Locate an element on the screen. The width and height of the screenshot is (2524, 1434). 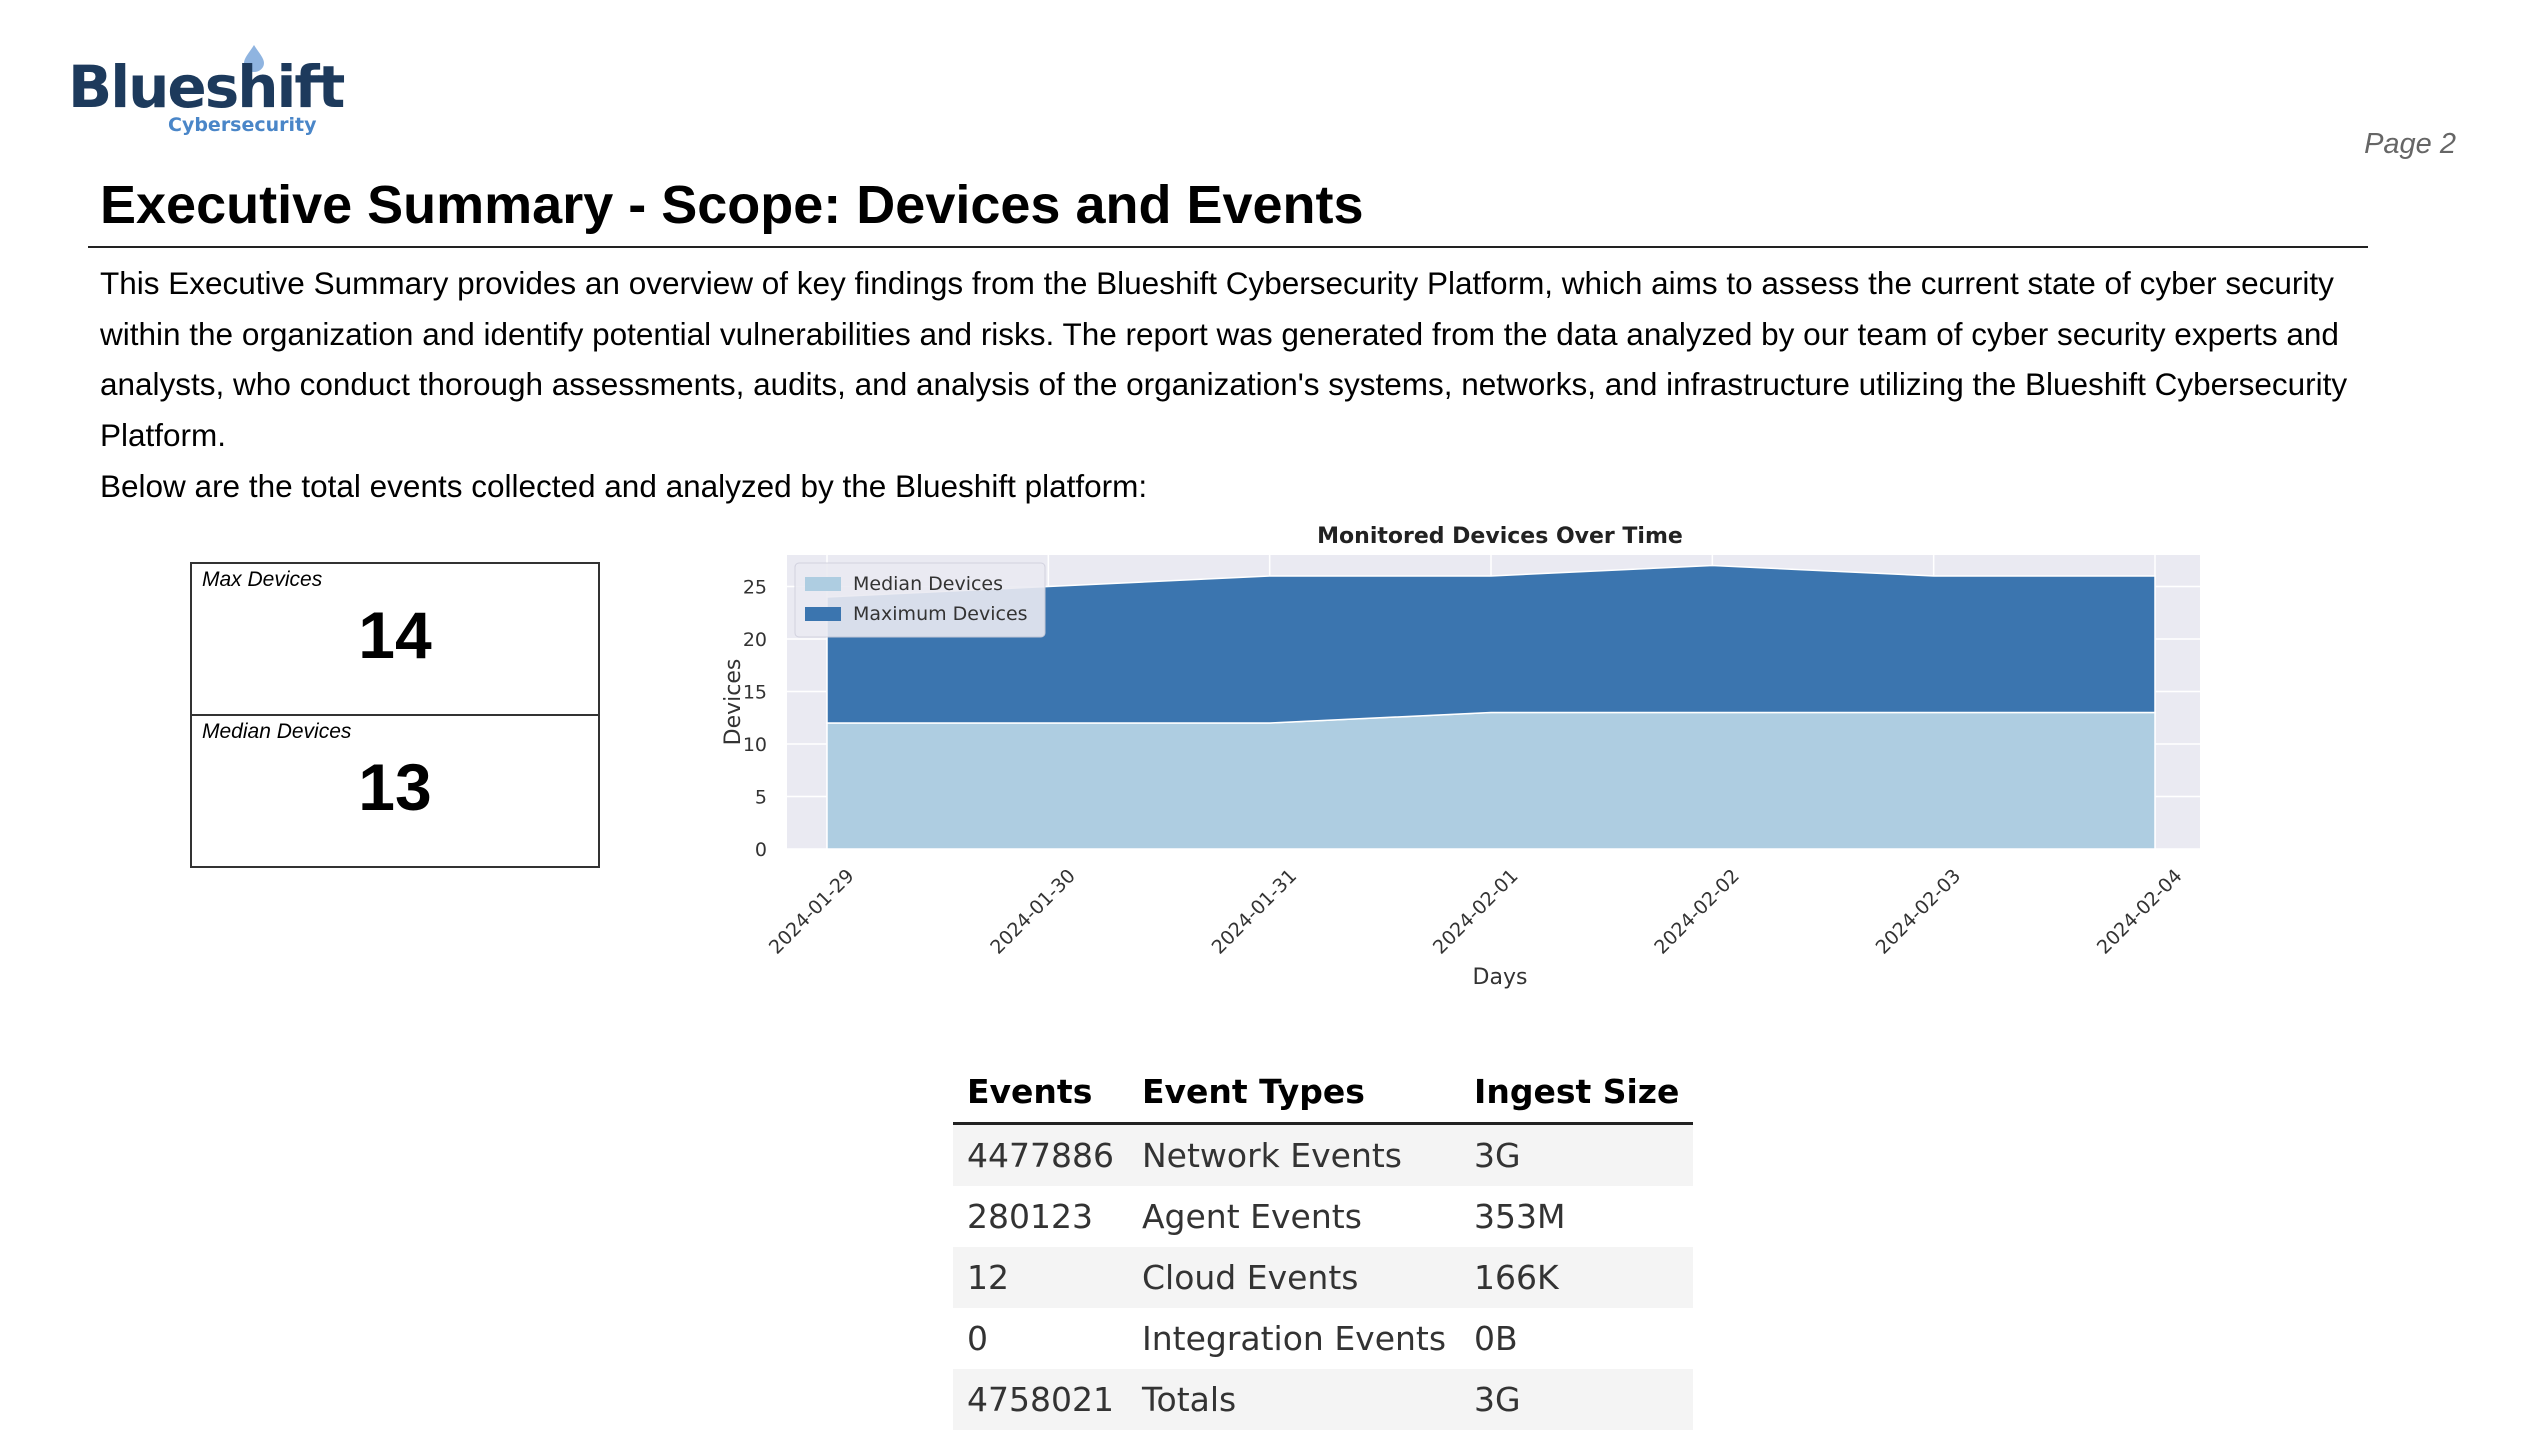
table-row: 280123 Agent Events 353M is located at coordinates (1323, 1216).